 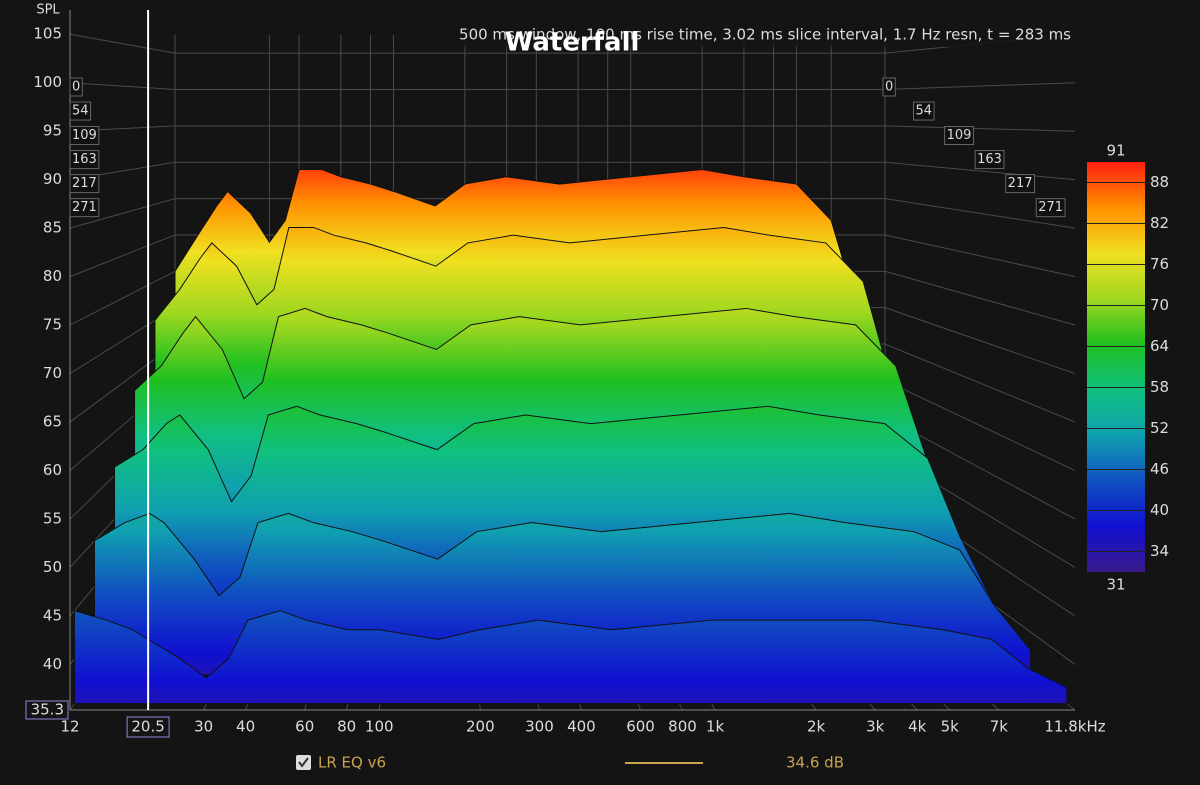 I want to click on subtitle-background, so click(x=745, y=35).